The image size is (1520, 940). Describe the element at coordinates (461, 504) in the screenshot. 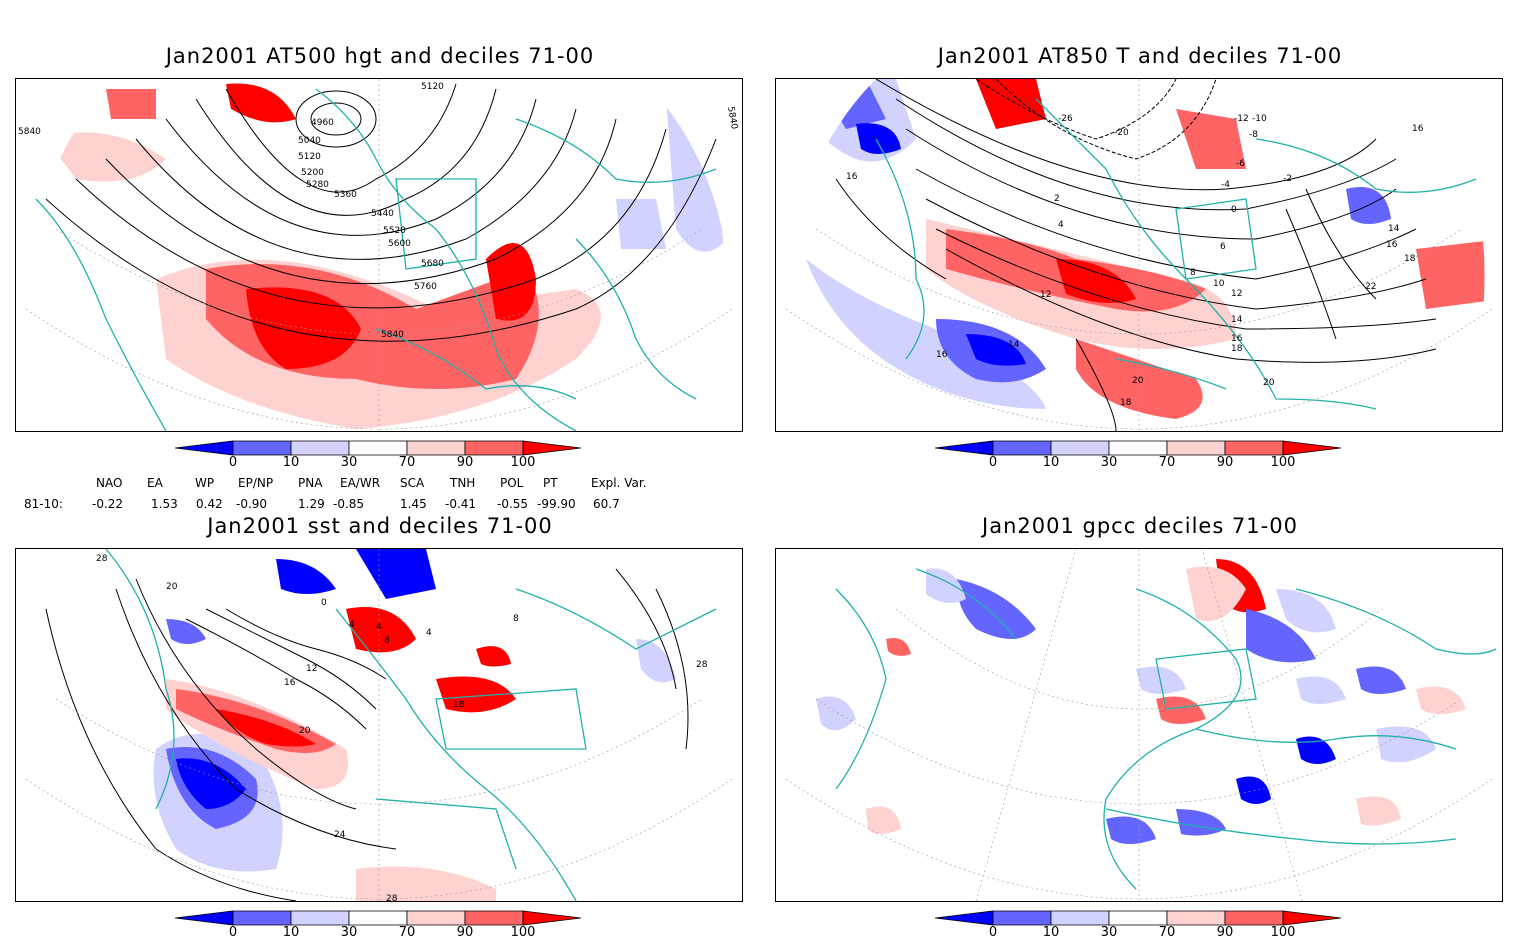

I see `index-value-tnh: -0.41` at that location.